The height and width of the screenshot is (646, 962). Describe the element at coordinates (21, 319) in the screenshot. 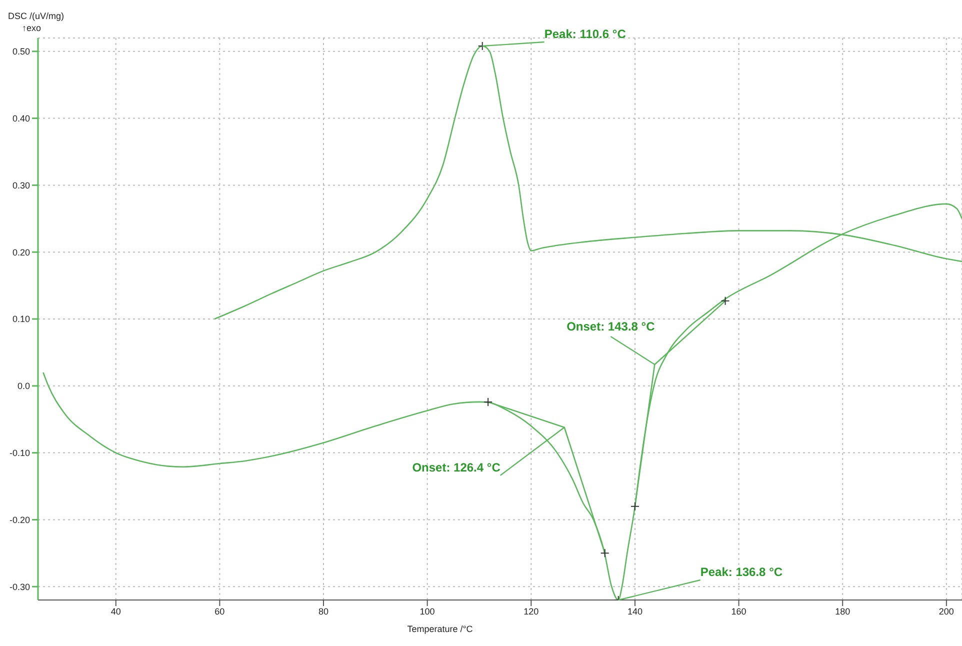

I see `y-tick-label: 0.10` at that location.